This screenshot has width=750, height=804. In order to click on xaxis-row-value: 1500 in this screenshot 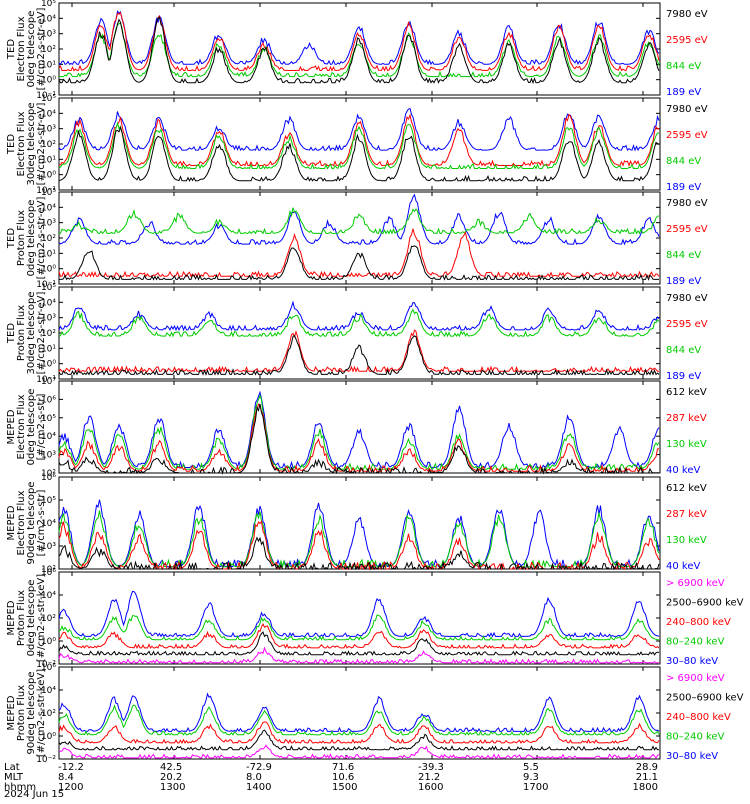, I will do `click(344, 787)`.